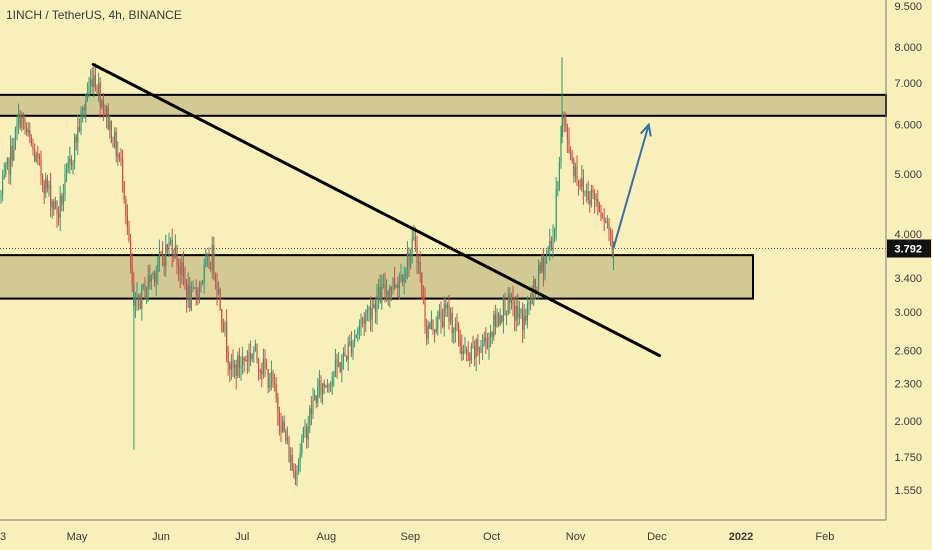 The height and width of the screenshot is (550, 932). I want to click on y-tick-label: 4.000, so click(908, 235).